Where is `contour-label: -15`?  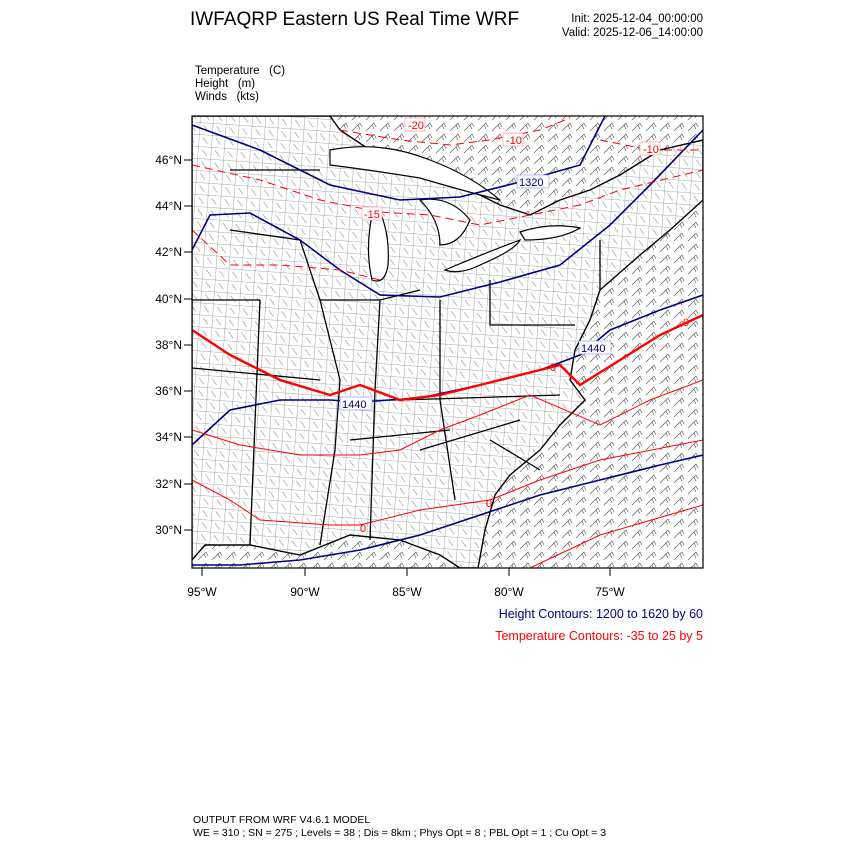 contour-label: -15 is located at coordinates (372, 215).